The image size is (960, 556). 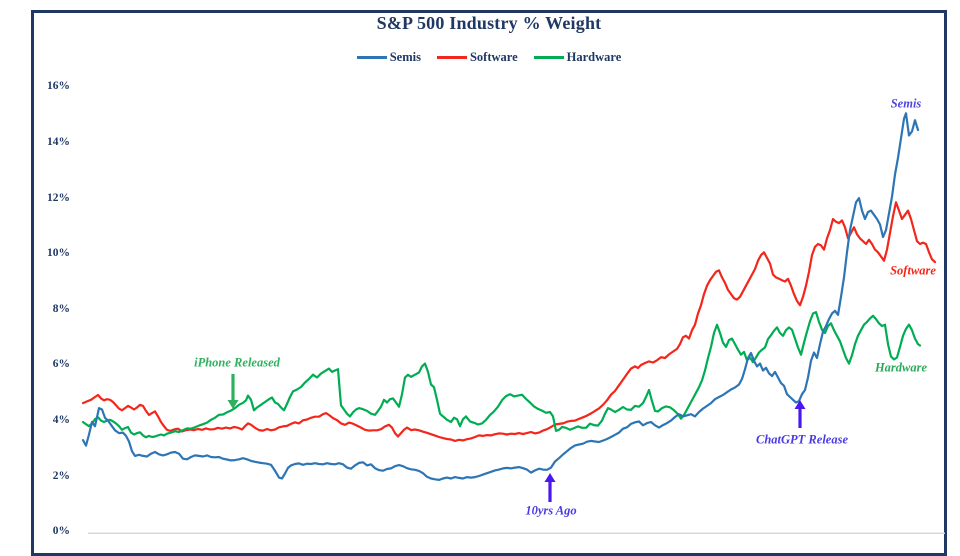 I want to click on legend-swatch-semis, so click(x=371, y=57).